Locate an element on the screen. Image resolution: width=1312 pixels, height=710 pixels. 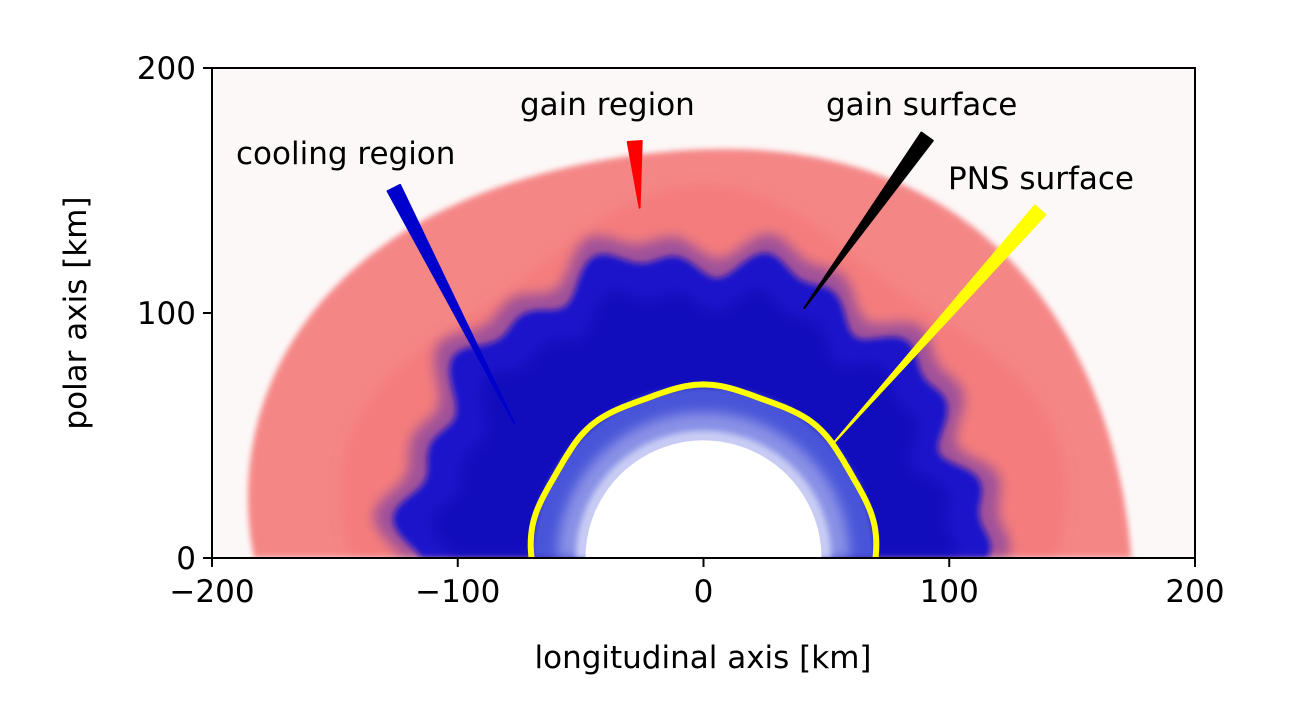
arrow-gain is located at coordinates (634, 174).